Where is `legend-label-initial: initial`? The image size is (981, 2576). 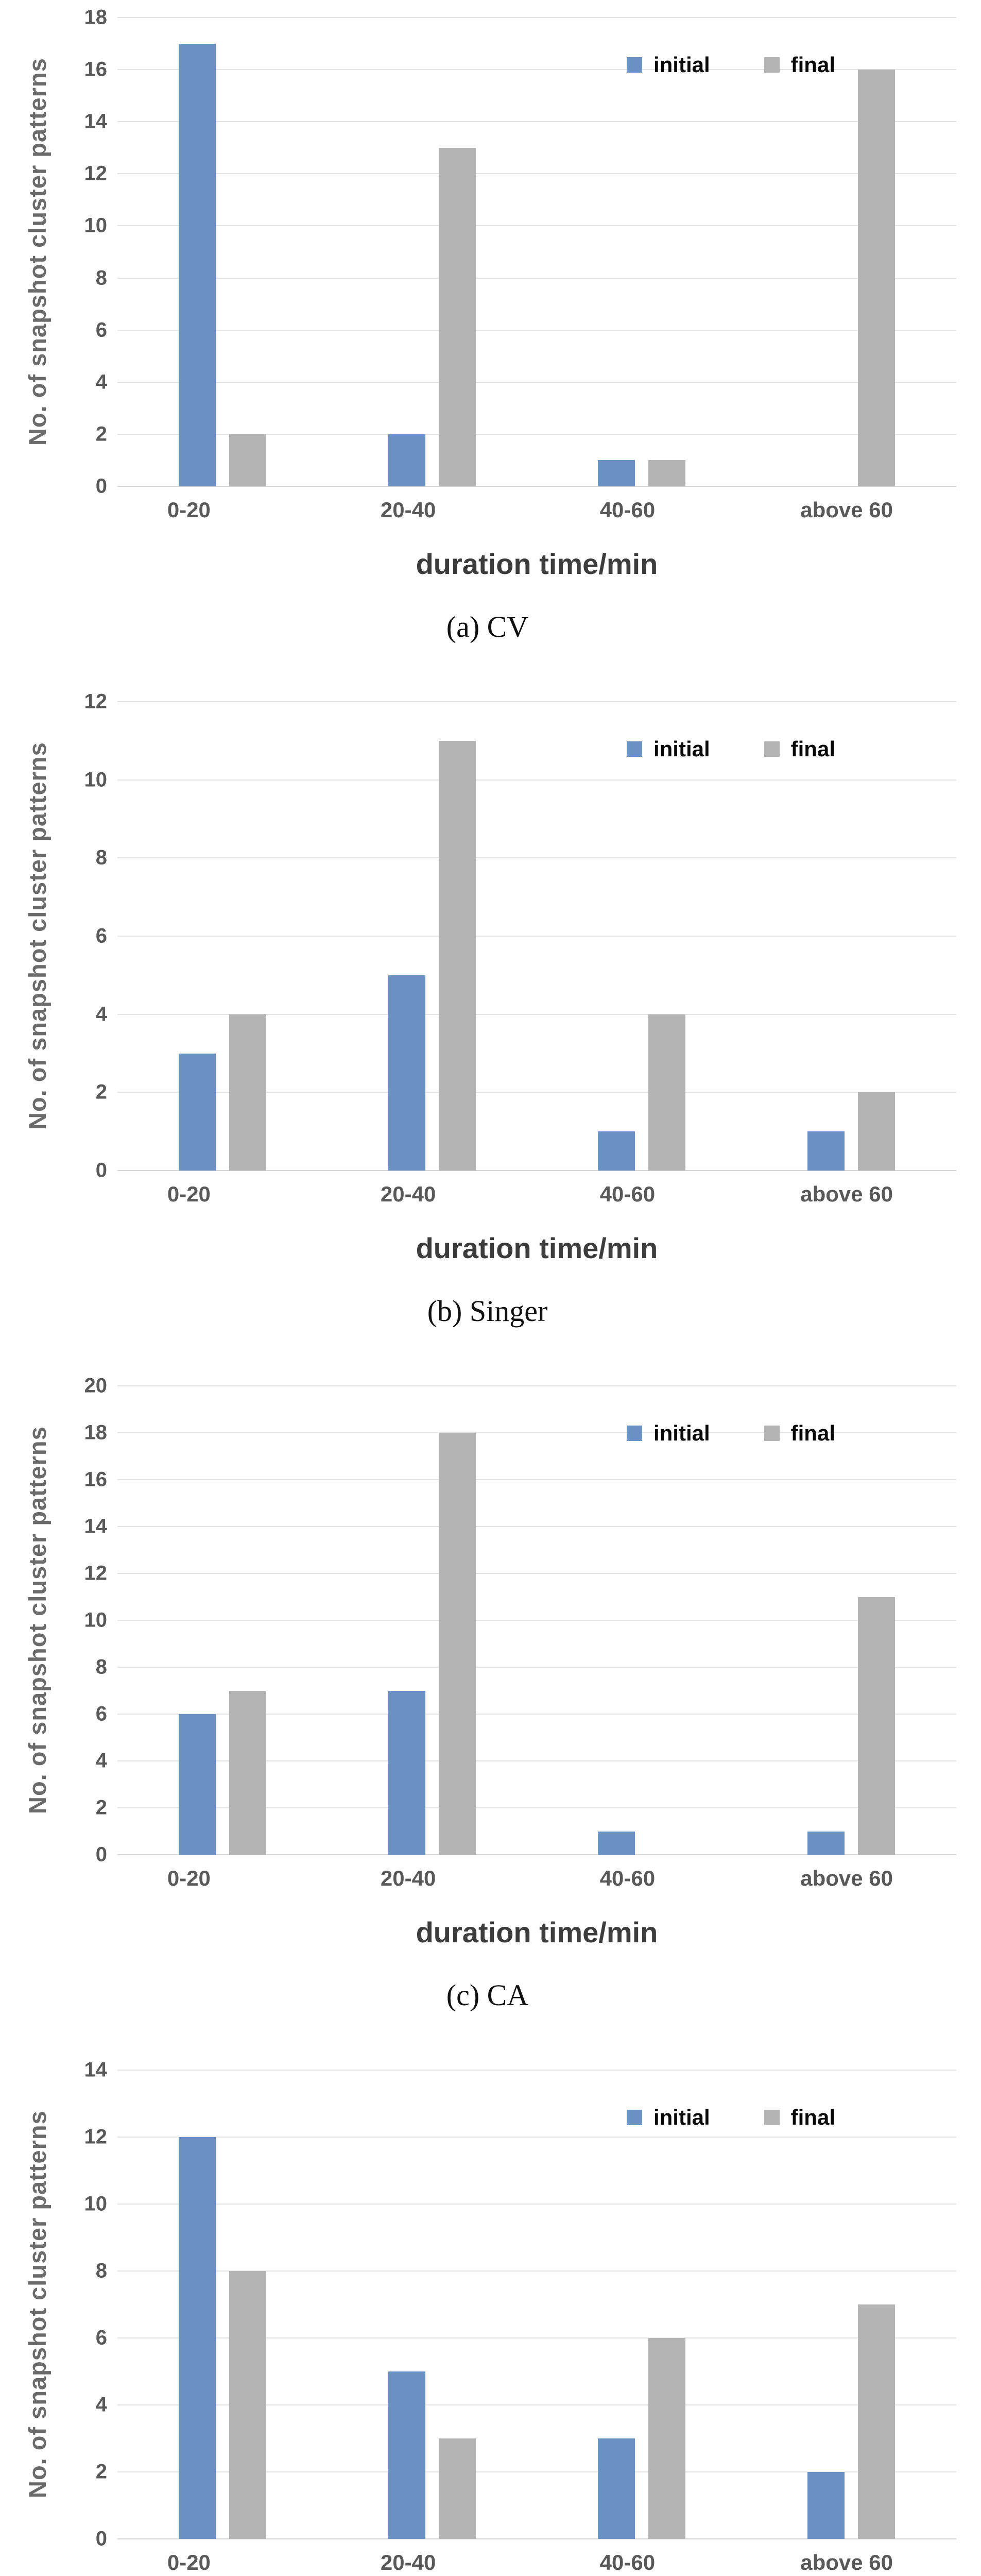
legend-label-initial: initial is located at coordinates (681, 749).